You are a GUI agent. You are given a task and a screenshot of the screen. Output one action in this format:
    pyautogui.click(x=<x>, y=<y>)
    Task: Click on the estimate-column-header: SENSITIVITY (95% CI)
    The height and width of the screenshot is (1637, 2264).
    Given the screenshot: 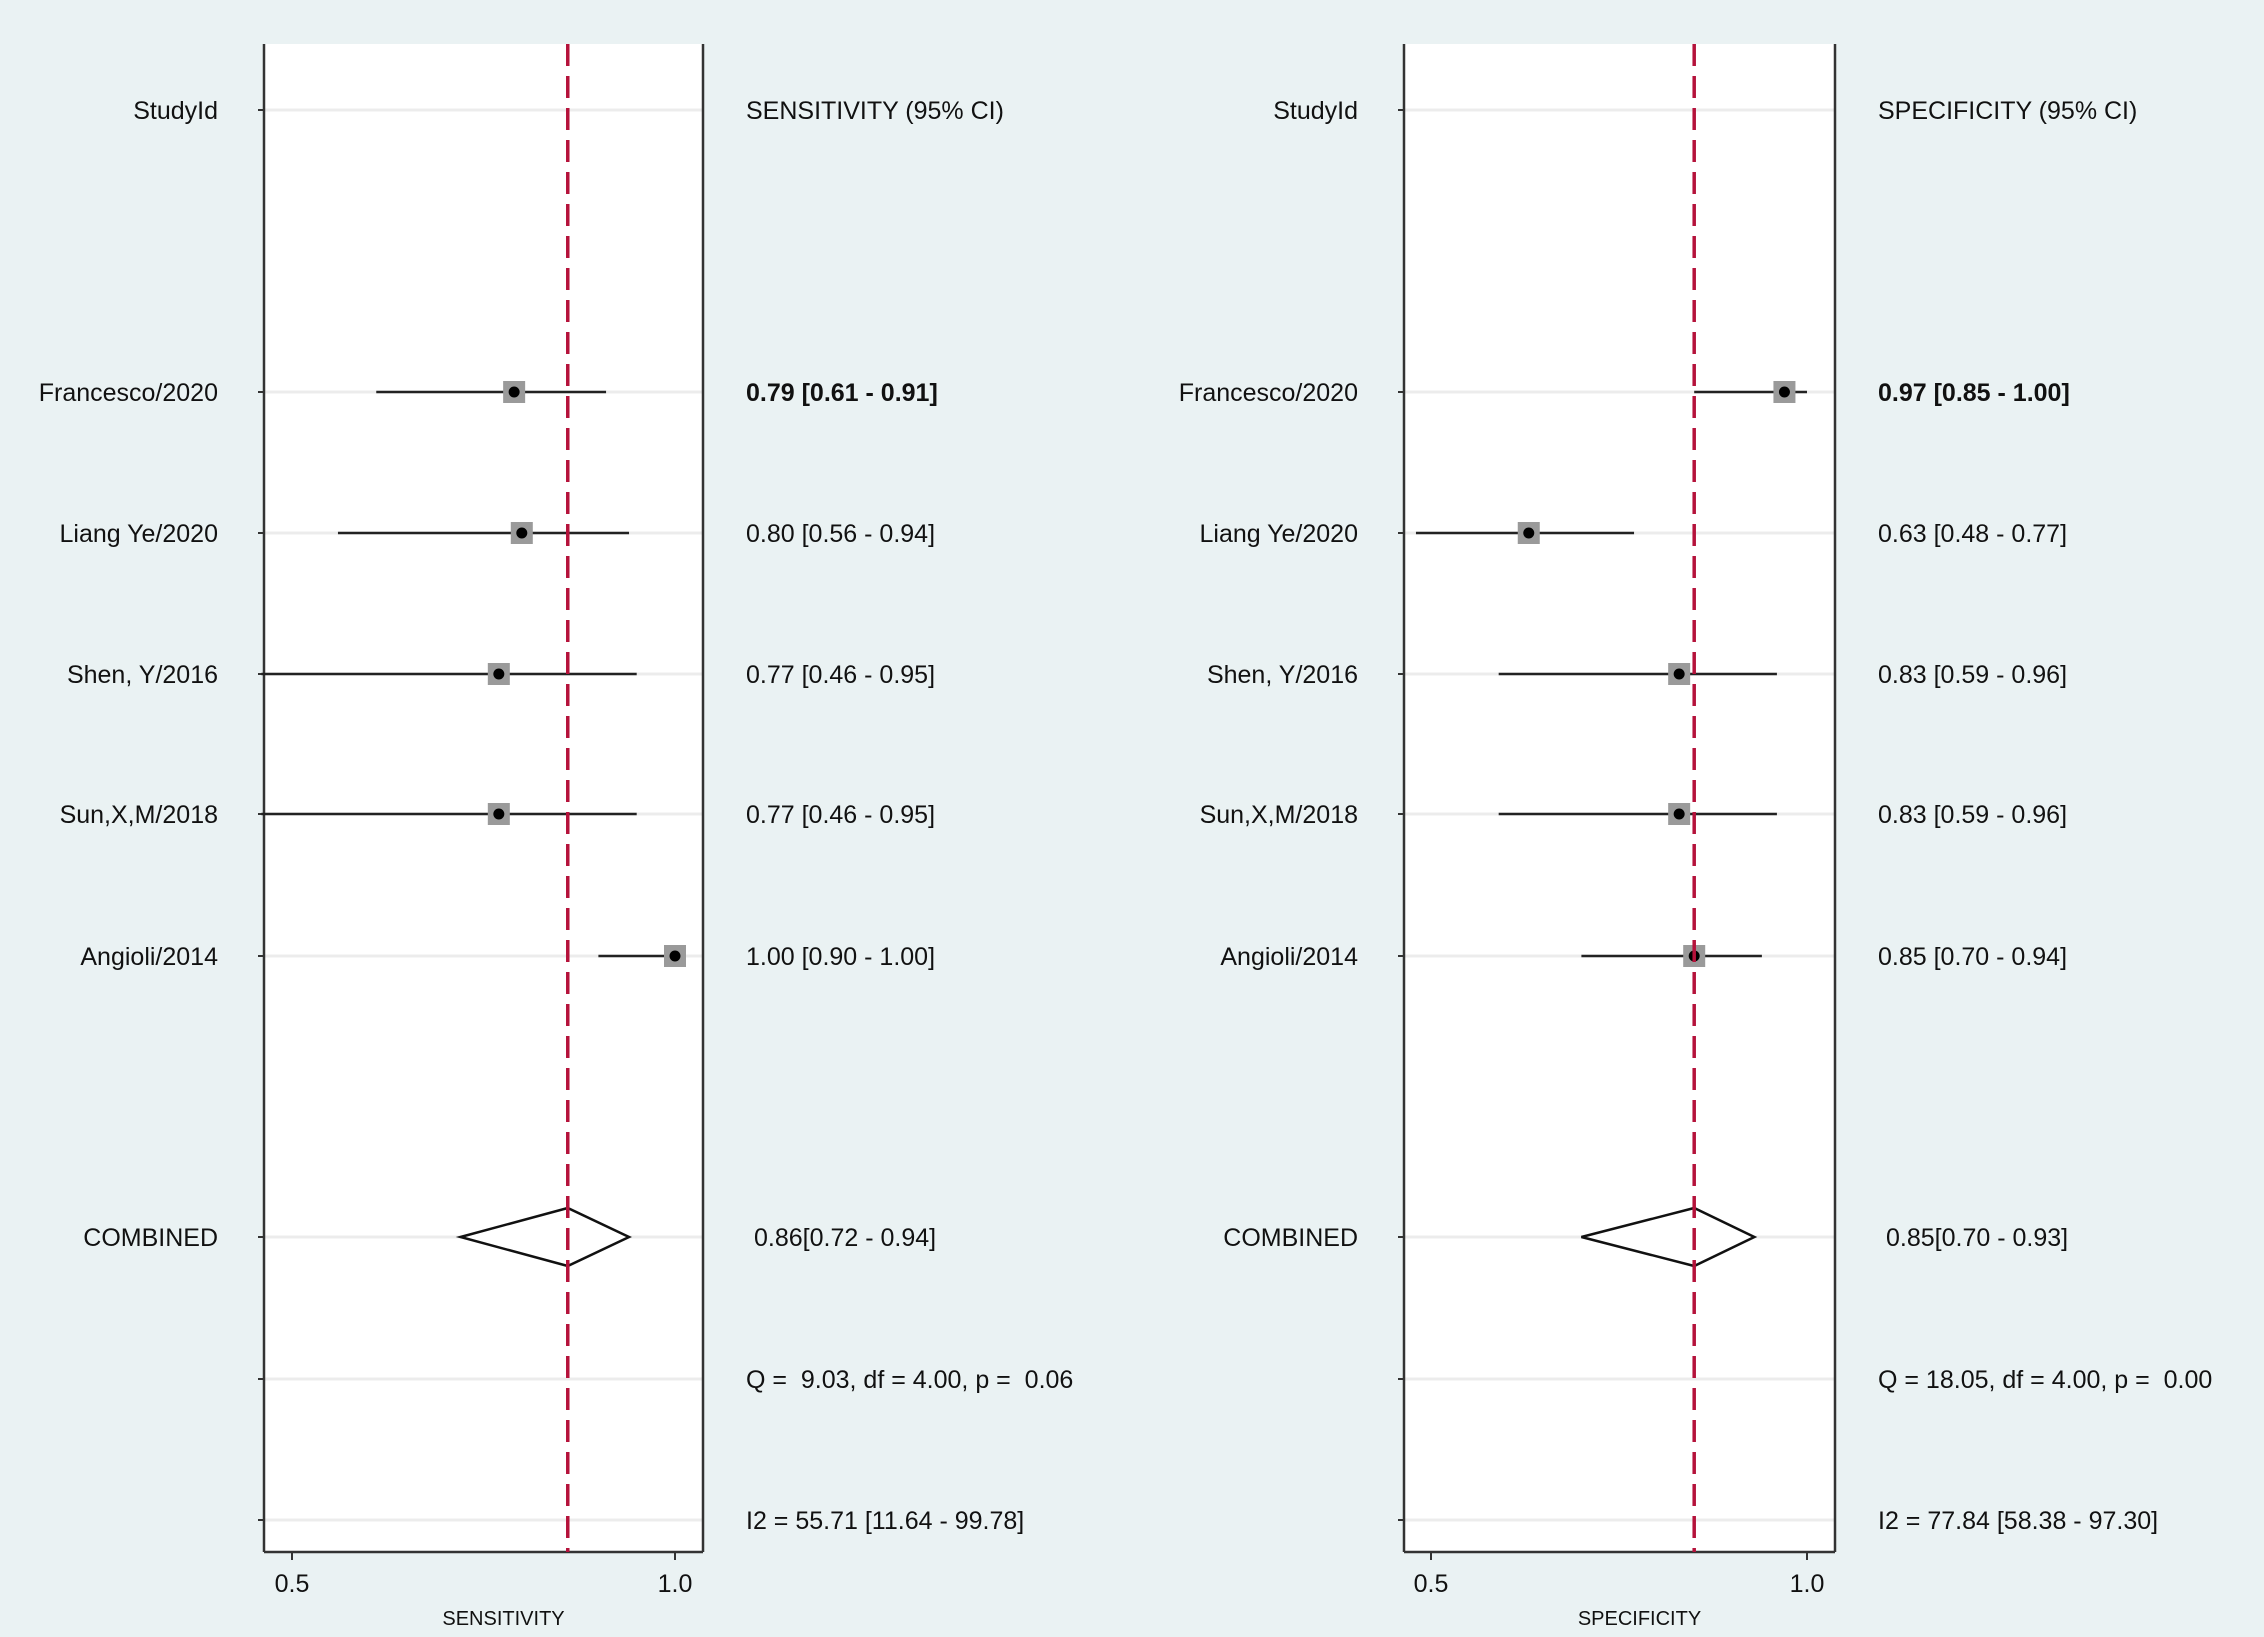 What is the action you would take?
    pyautogui.click(x=875, y=111)
    